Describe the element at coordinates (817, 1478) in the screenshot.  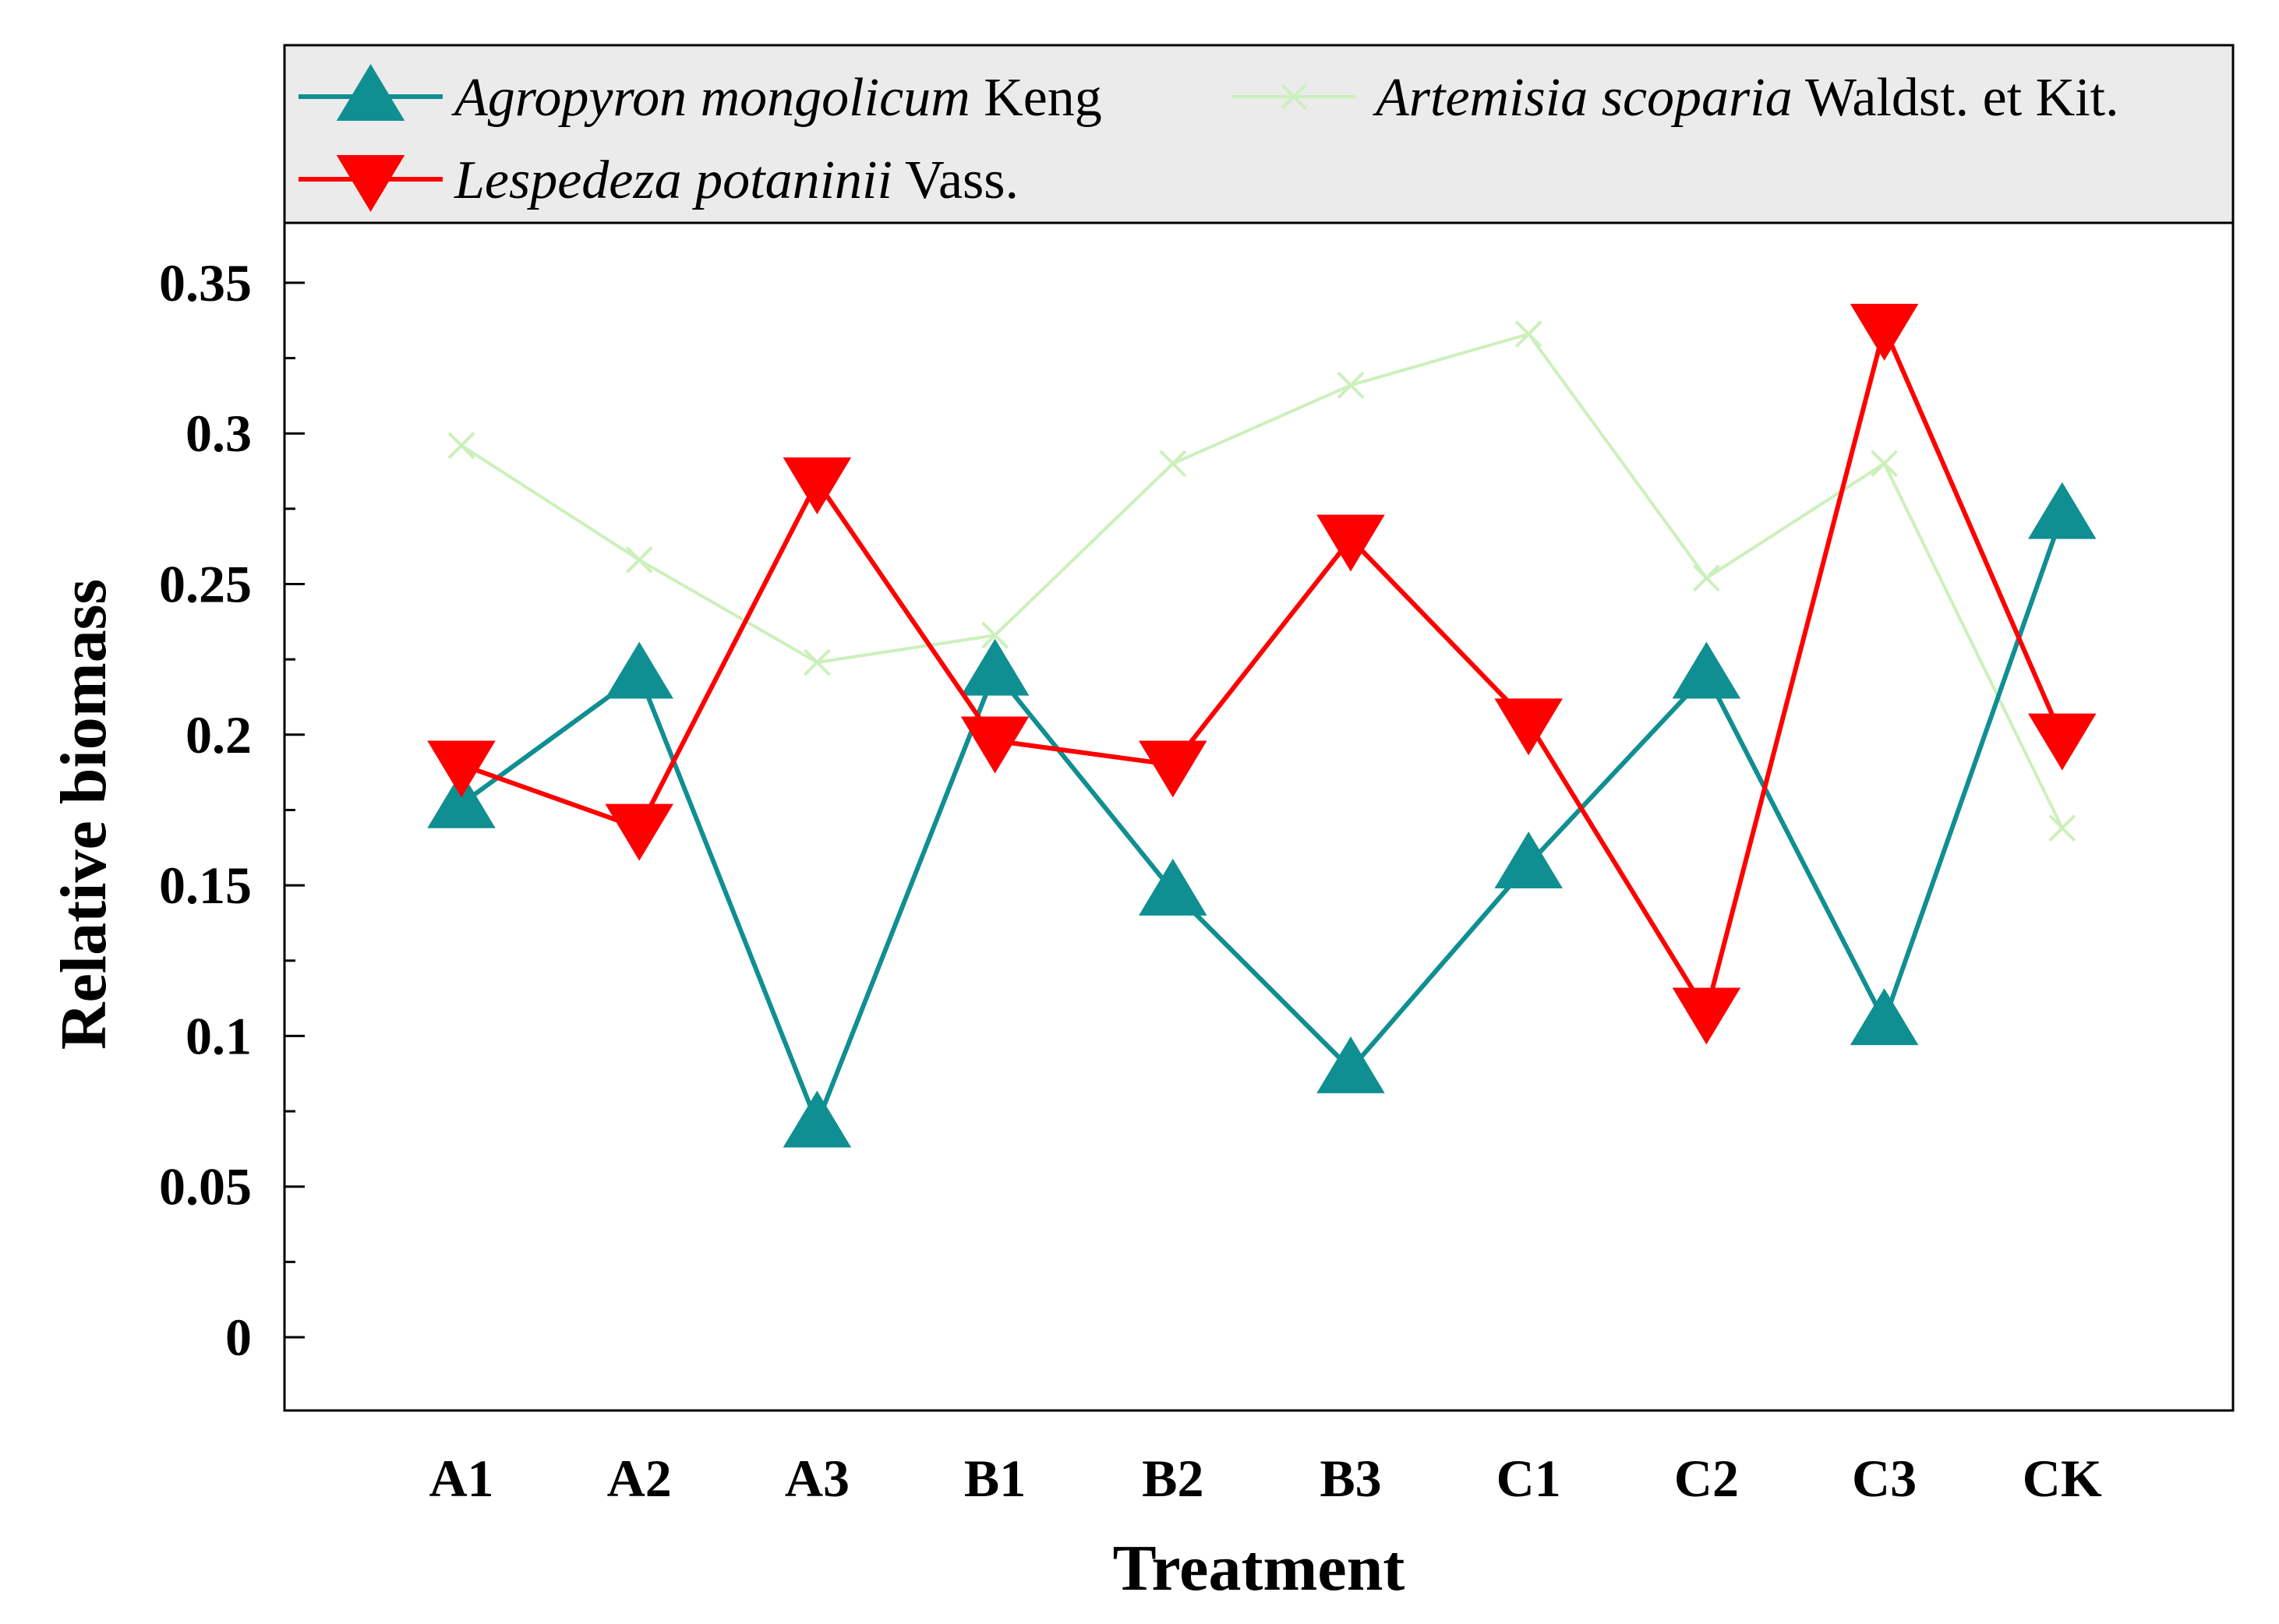
I see `x-tick-label: A3` at that location.